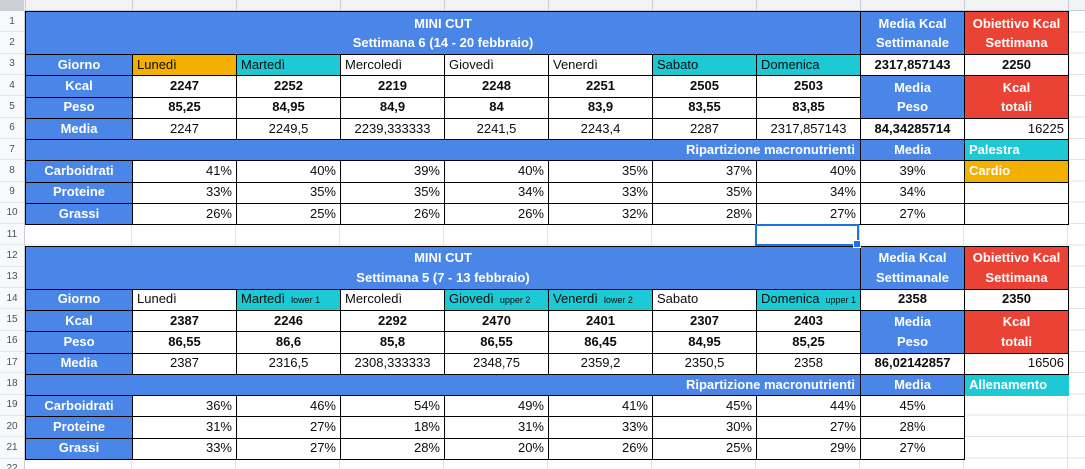 This screenshot has height=469, width=1085. What do you see at coordinates (12, 192) in the screenshot?
I see `row-number: 9` at bounding box center [12, 192].